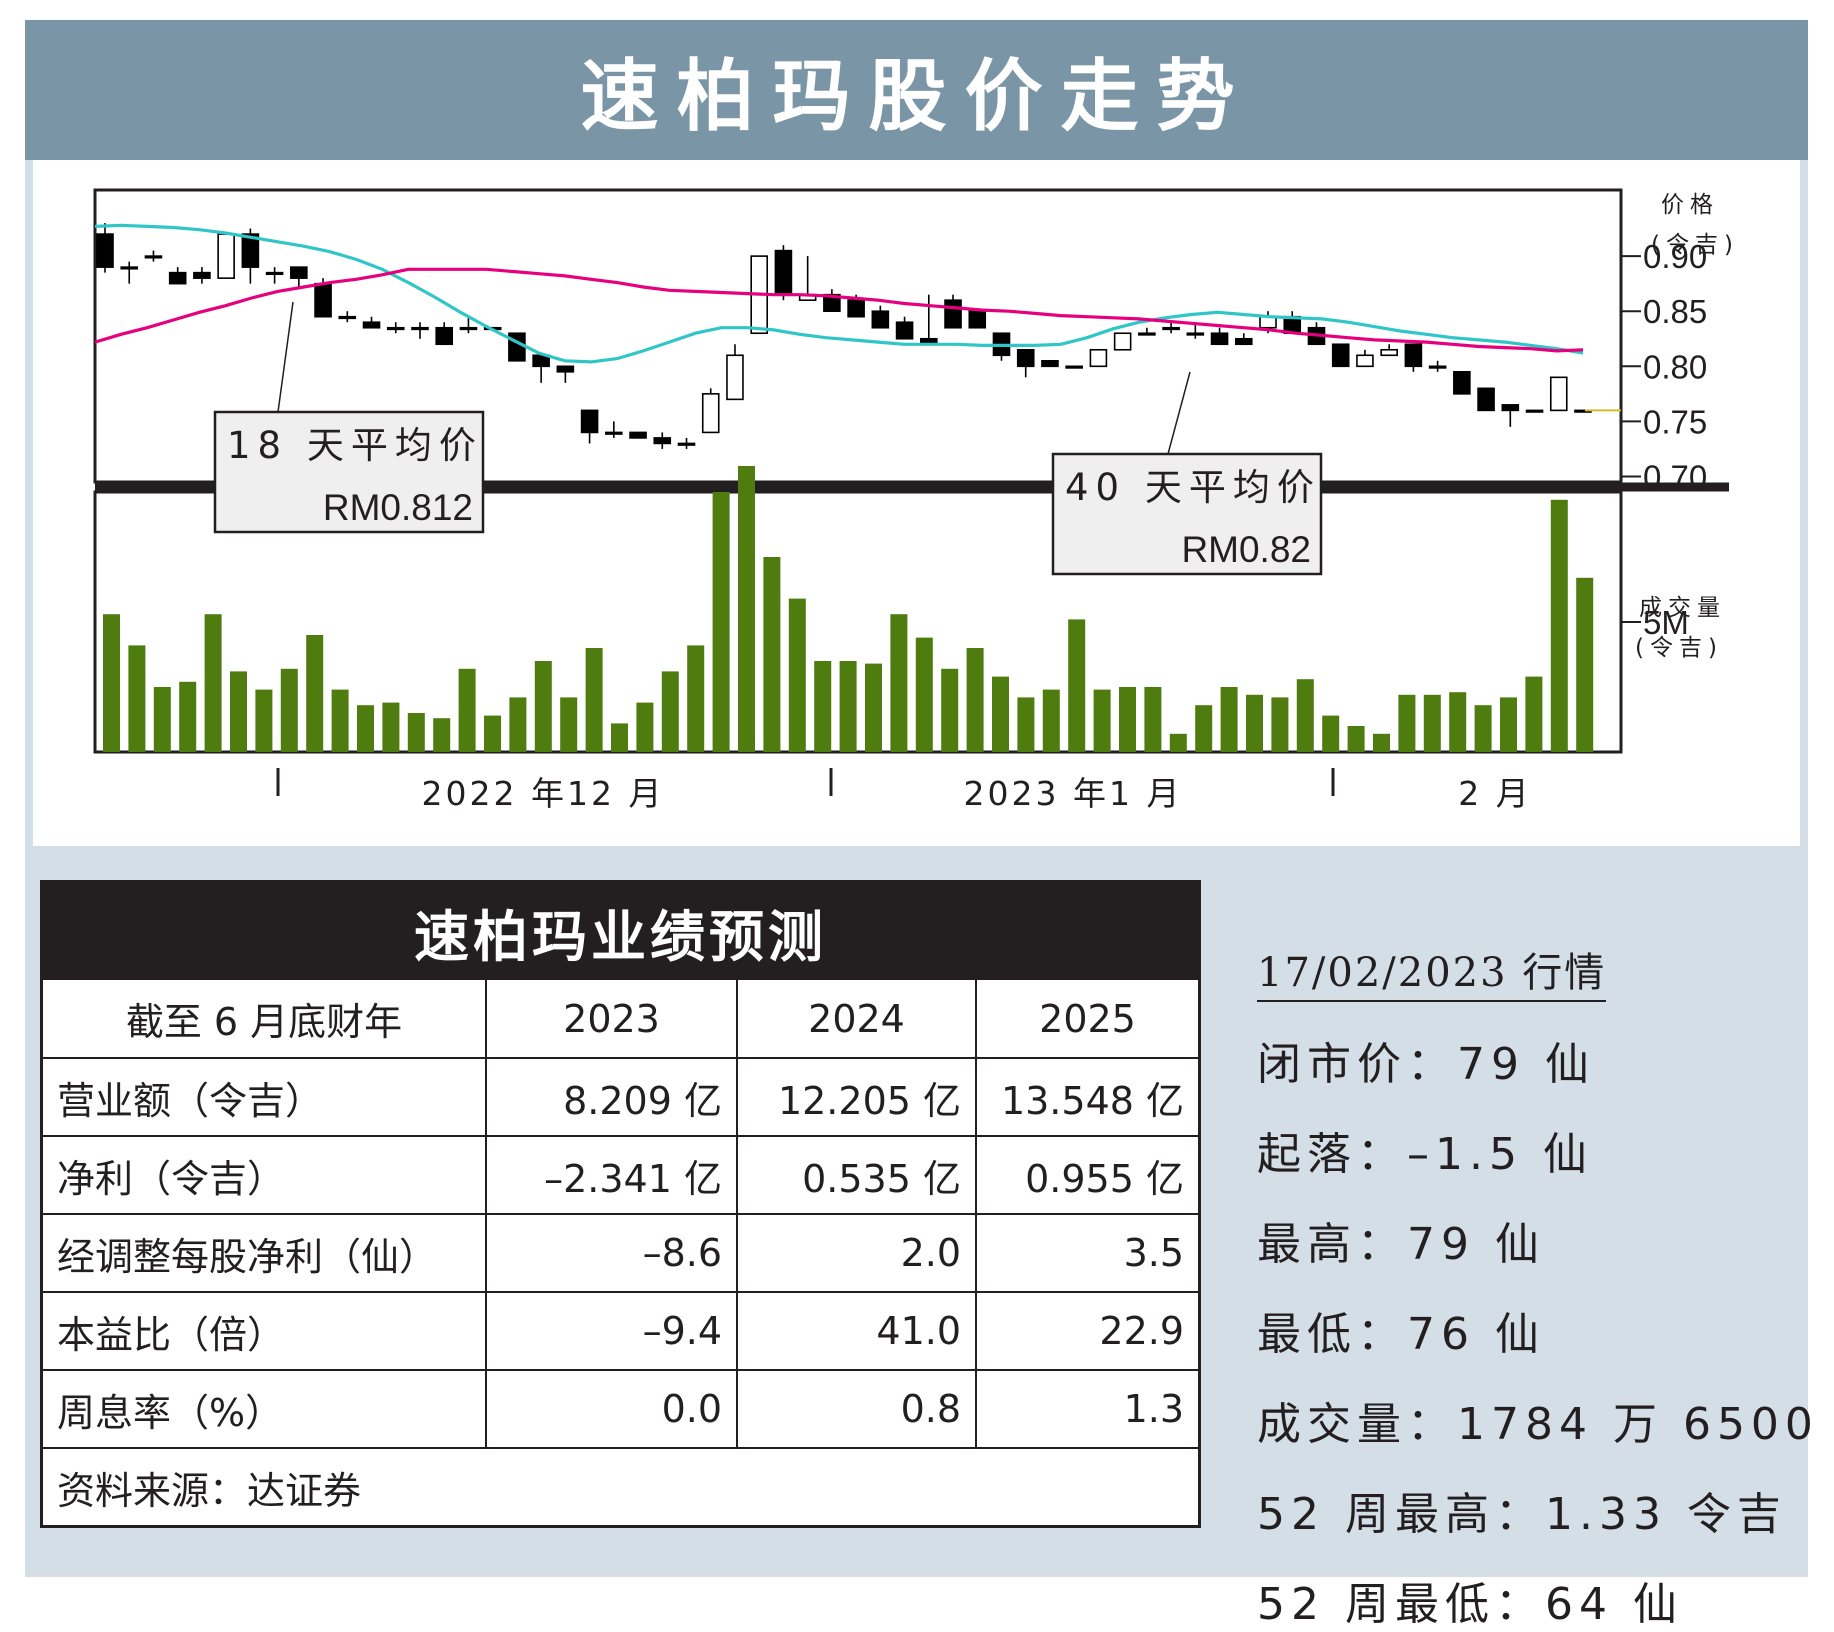 Image resolution: width=1834 pixels, height=1632 pixels. I want to click on quote-change: 起落：–1.5 仙, so click(1425, 1154).